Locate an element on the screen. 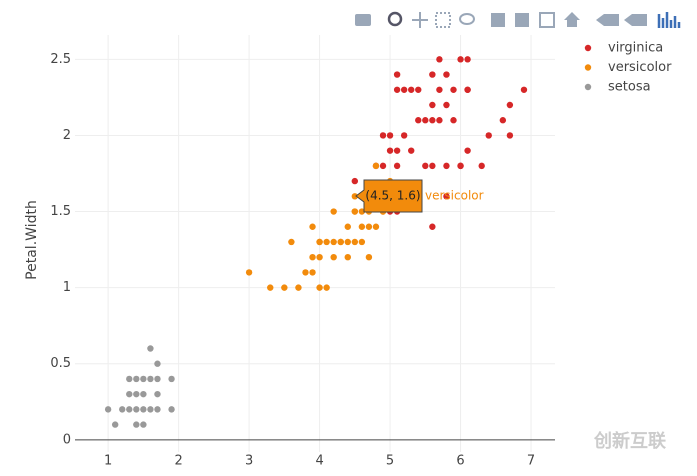 This screenshot has width=697, height=476. modebar is located at coordinates (518, 19).